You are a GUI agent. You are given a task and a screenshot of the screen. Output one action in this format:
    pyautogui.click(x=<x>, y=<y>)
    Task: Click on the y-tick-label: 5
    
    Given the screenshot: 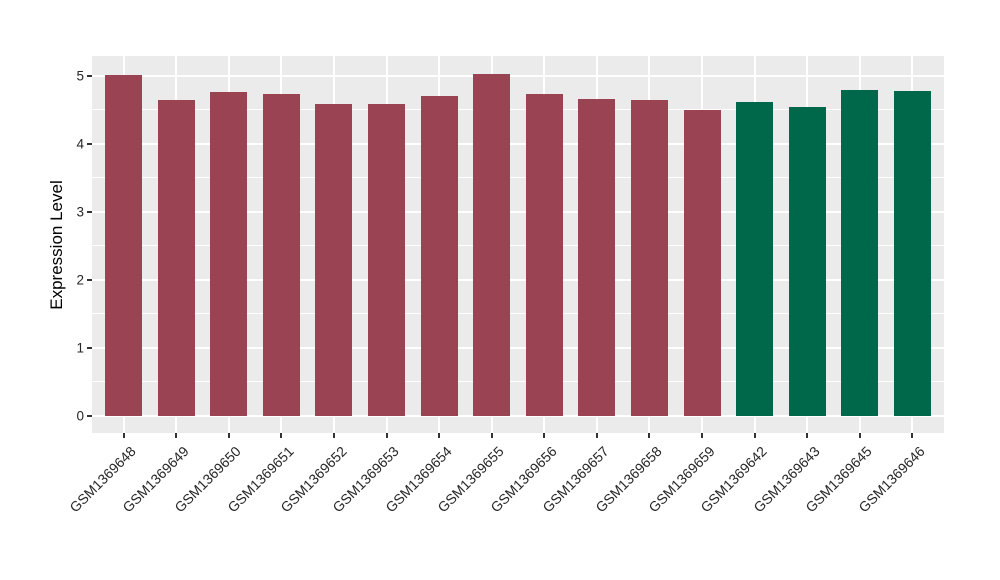 What is the action you would take?
    pyautogui.click(x=80, y=76)
    